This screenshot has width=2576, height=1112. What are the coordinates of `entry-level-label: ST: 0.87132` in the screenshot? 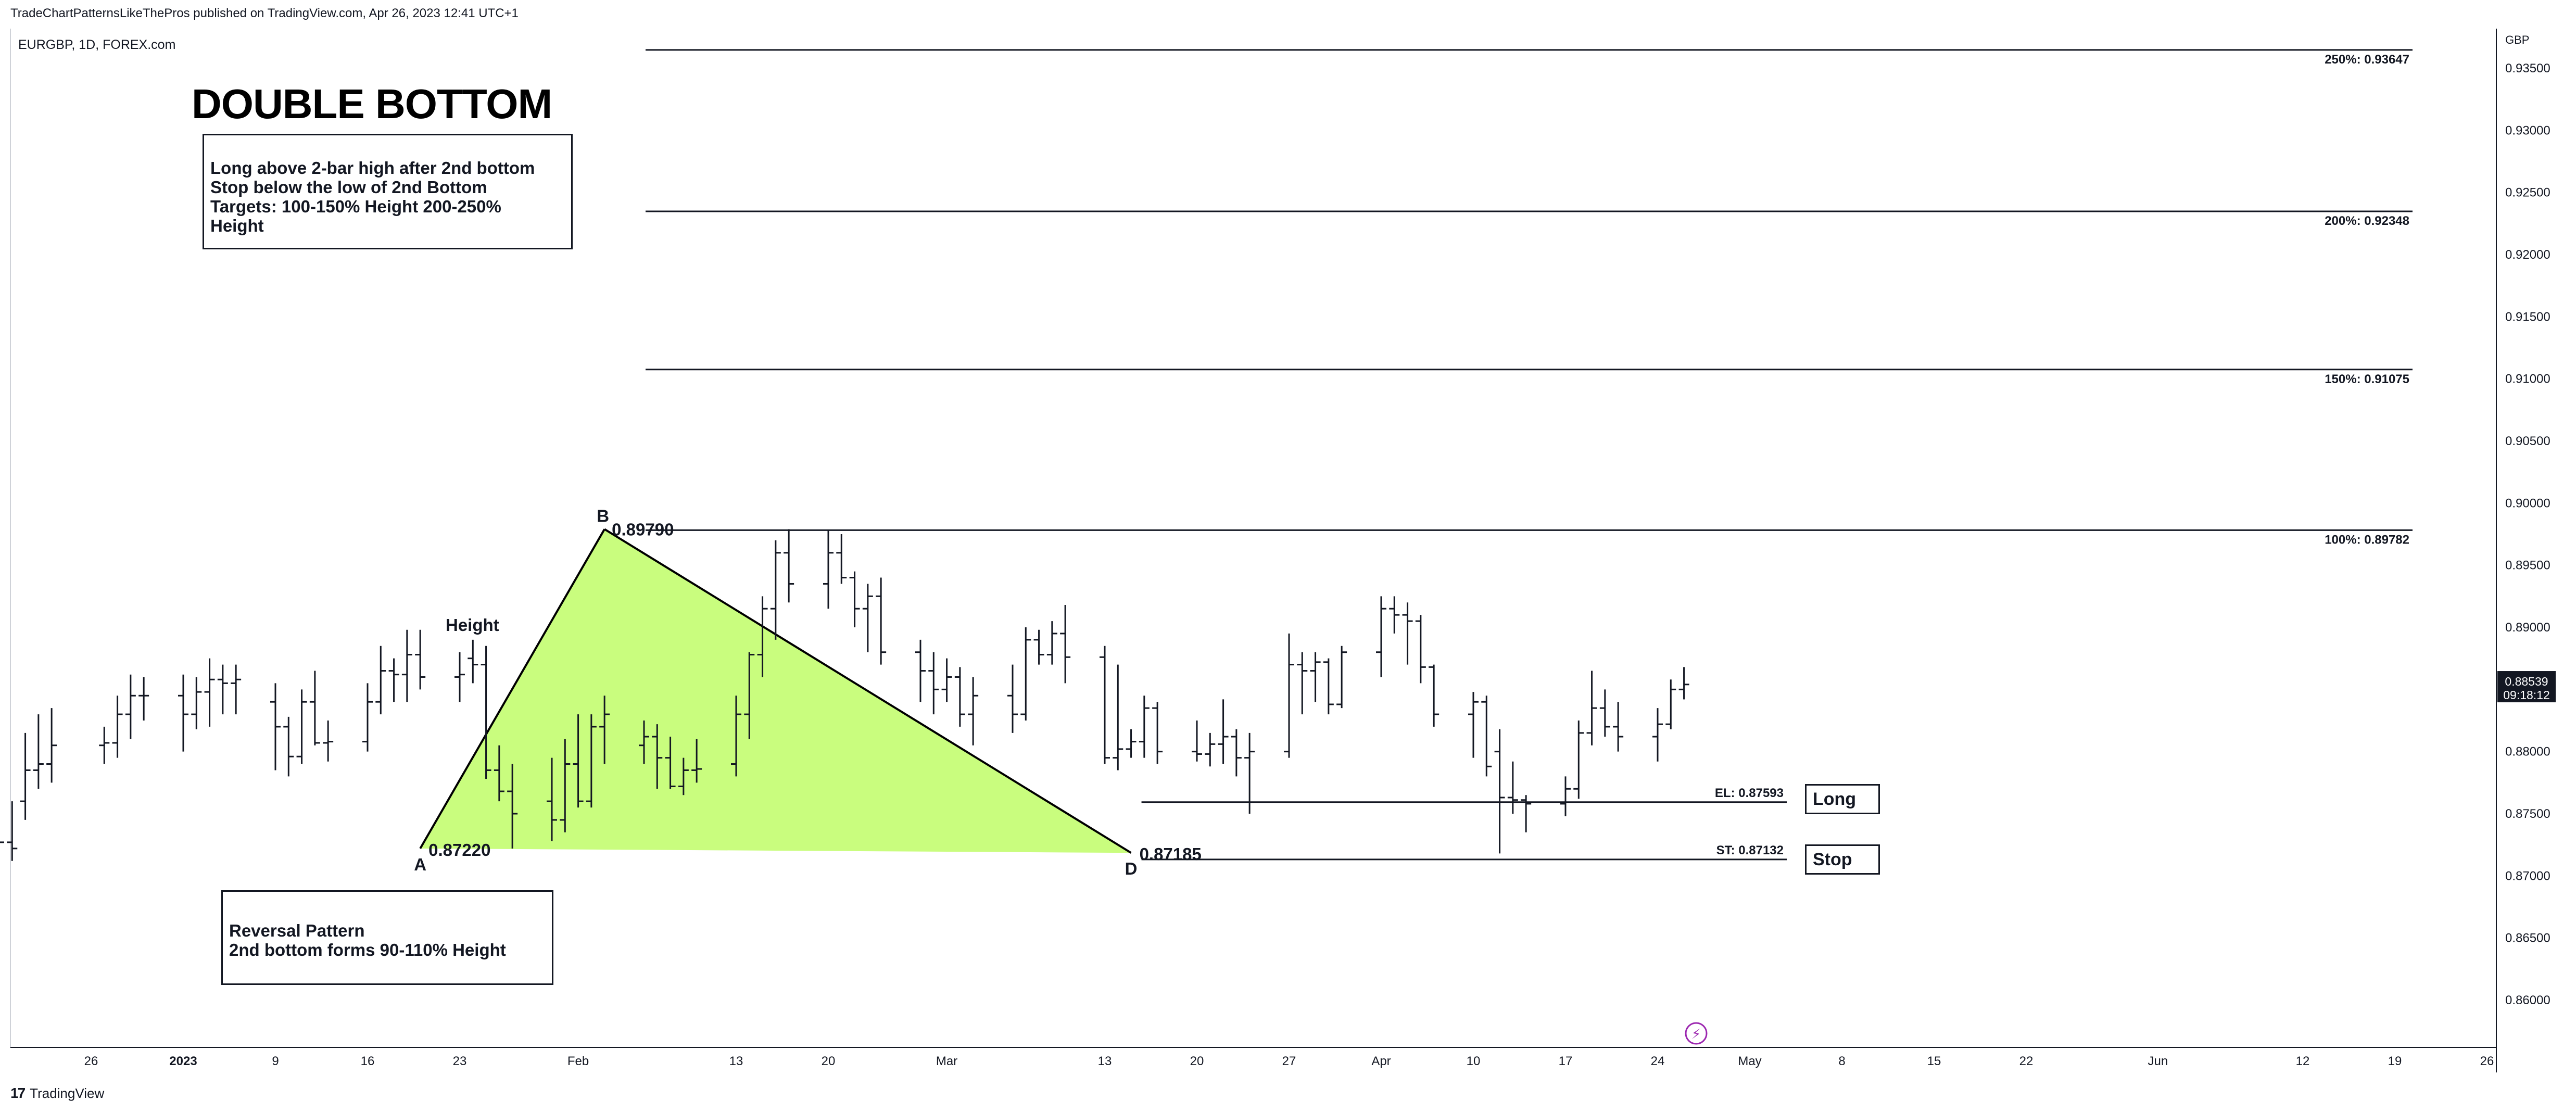 It's located at (1750, 850).